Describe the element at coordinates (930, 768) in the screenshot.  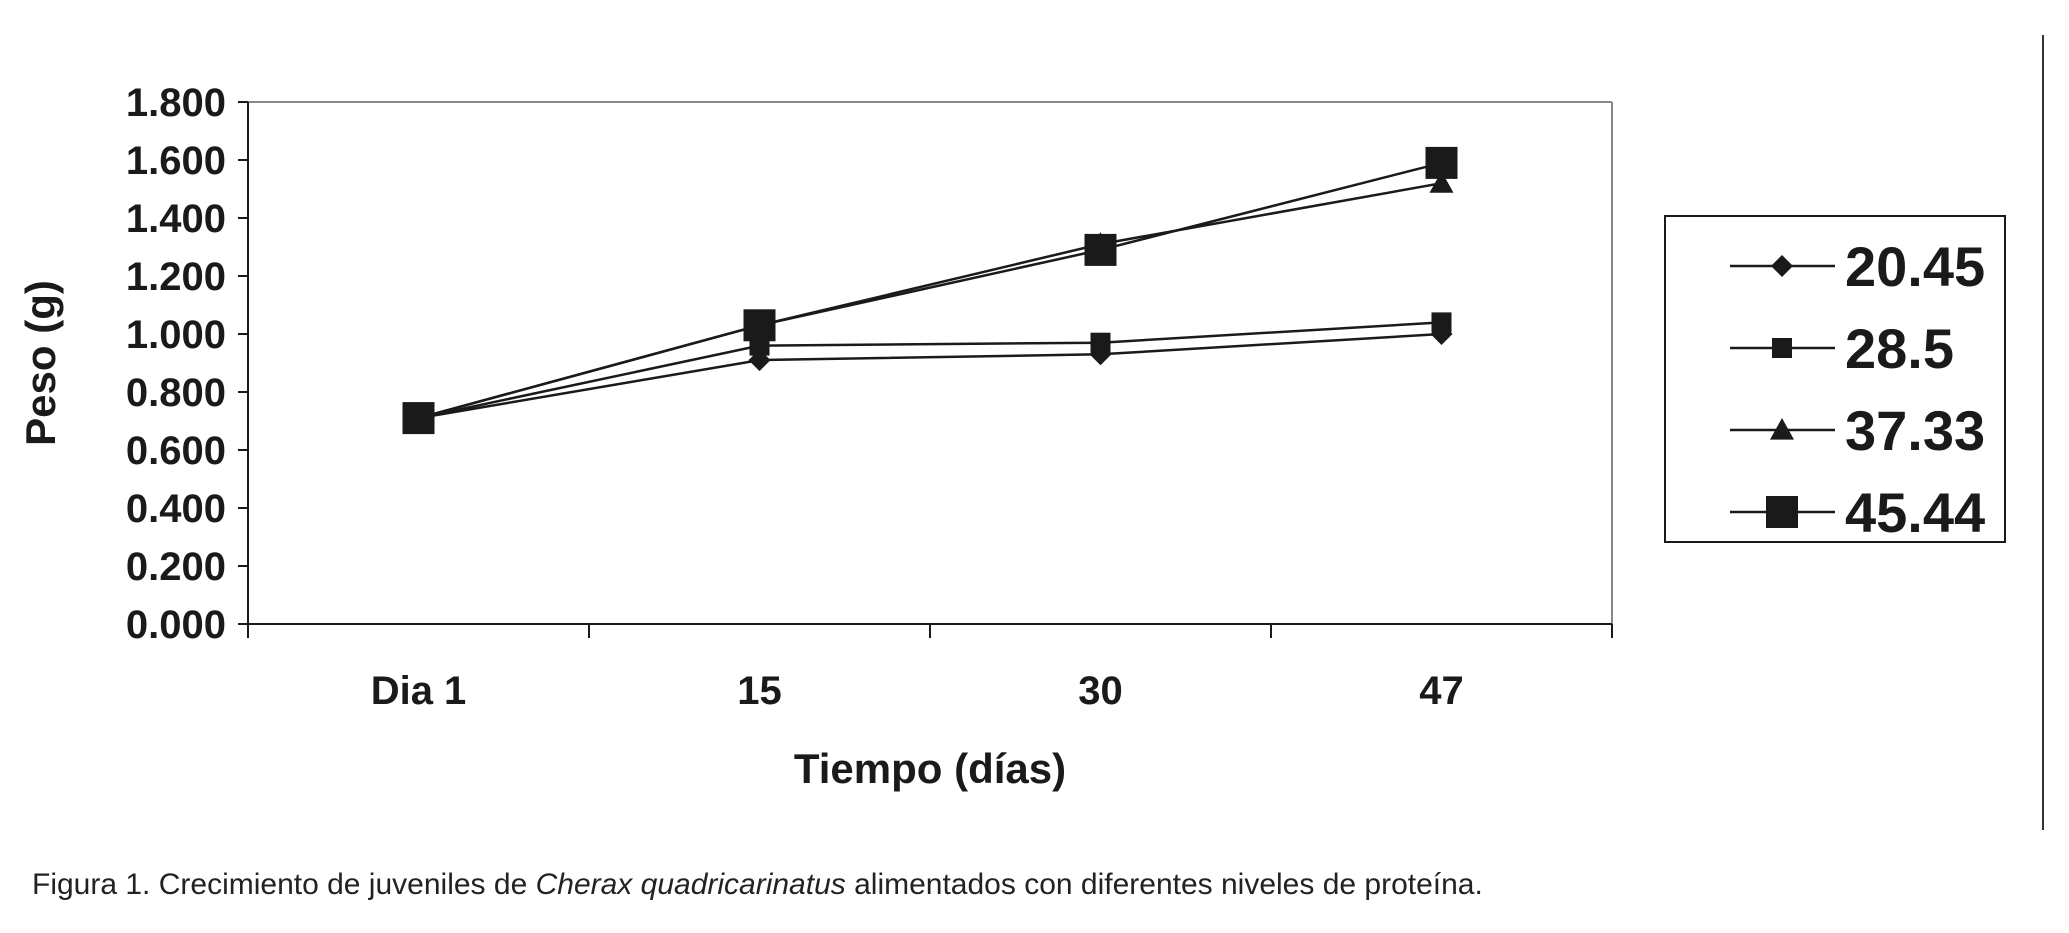
I see `x-axis-title: Tiempo (días)` at that location.